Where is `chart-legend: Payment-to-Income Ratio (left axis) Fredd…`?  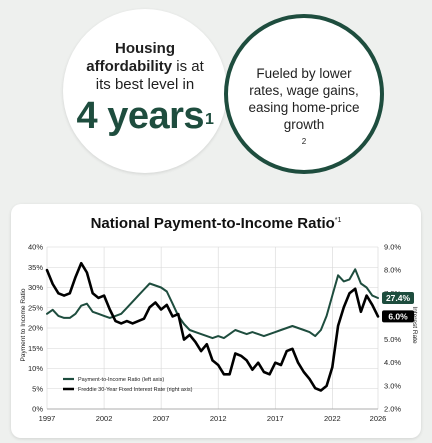
chart-legend: Payment-to-Income Ratio (left axis) Fredd… is located at coordinates (128, 385).